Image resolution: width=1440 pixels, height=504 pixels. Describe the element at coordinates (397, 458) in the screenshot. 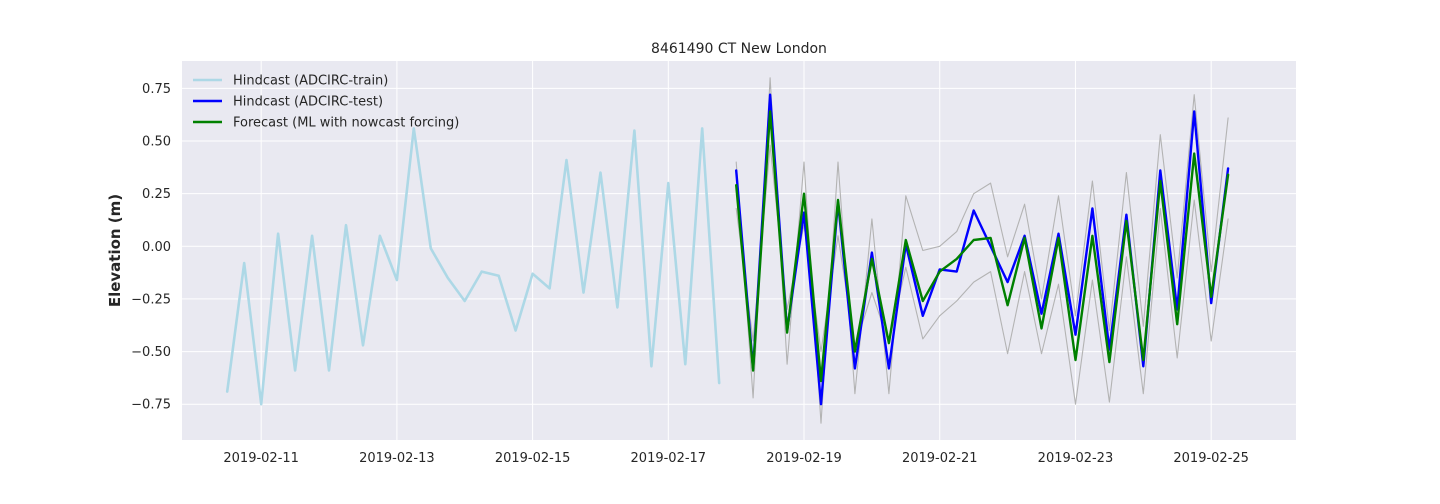

I see `x-tick-label: 2019-02-13` at that location.